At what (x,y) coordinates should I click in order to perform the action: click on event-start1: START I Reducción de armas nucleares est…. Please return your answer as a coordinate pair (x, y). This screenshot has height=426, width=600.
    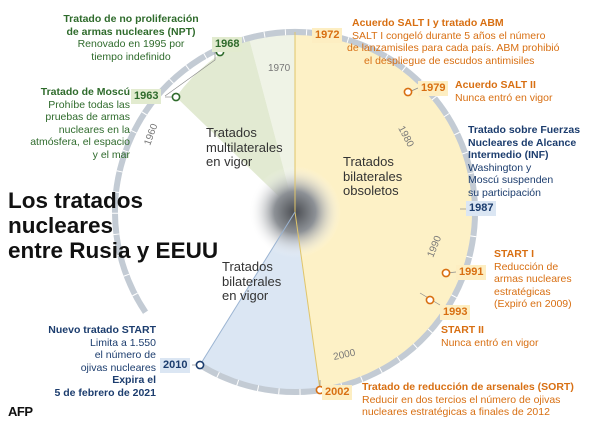
    Looking at the image, I should click on (533, 279).